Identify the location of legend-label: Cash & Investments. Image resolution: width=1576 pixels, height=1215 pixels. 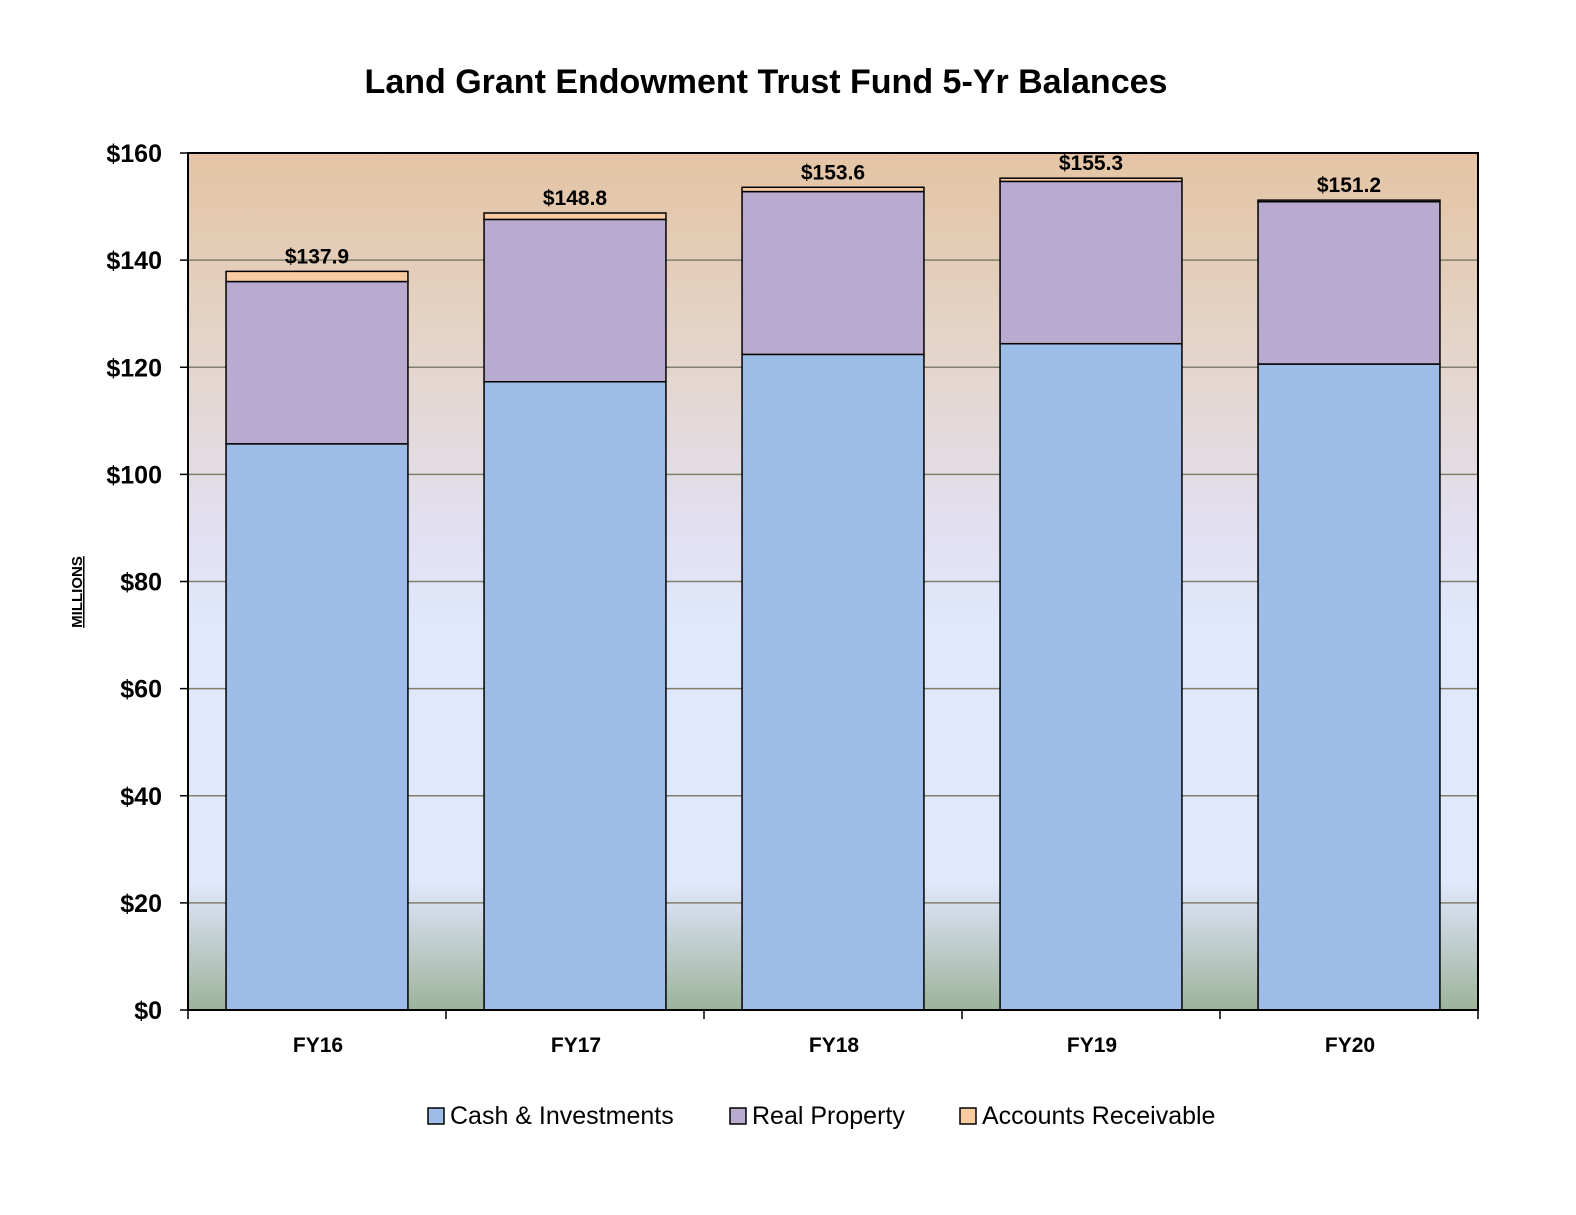
(562, 1116).